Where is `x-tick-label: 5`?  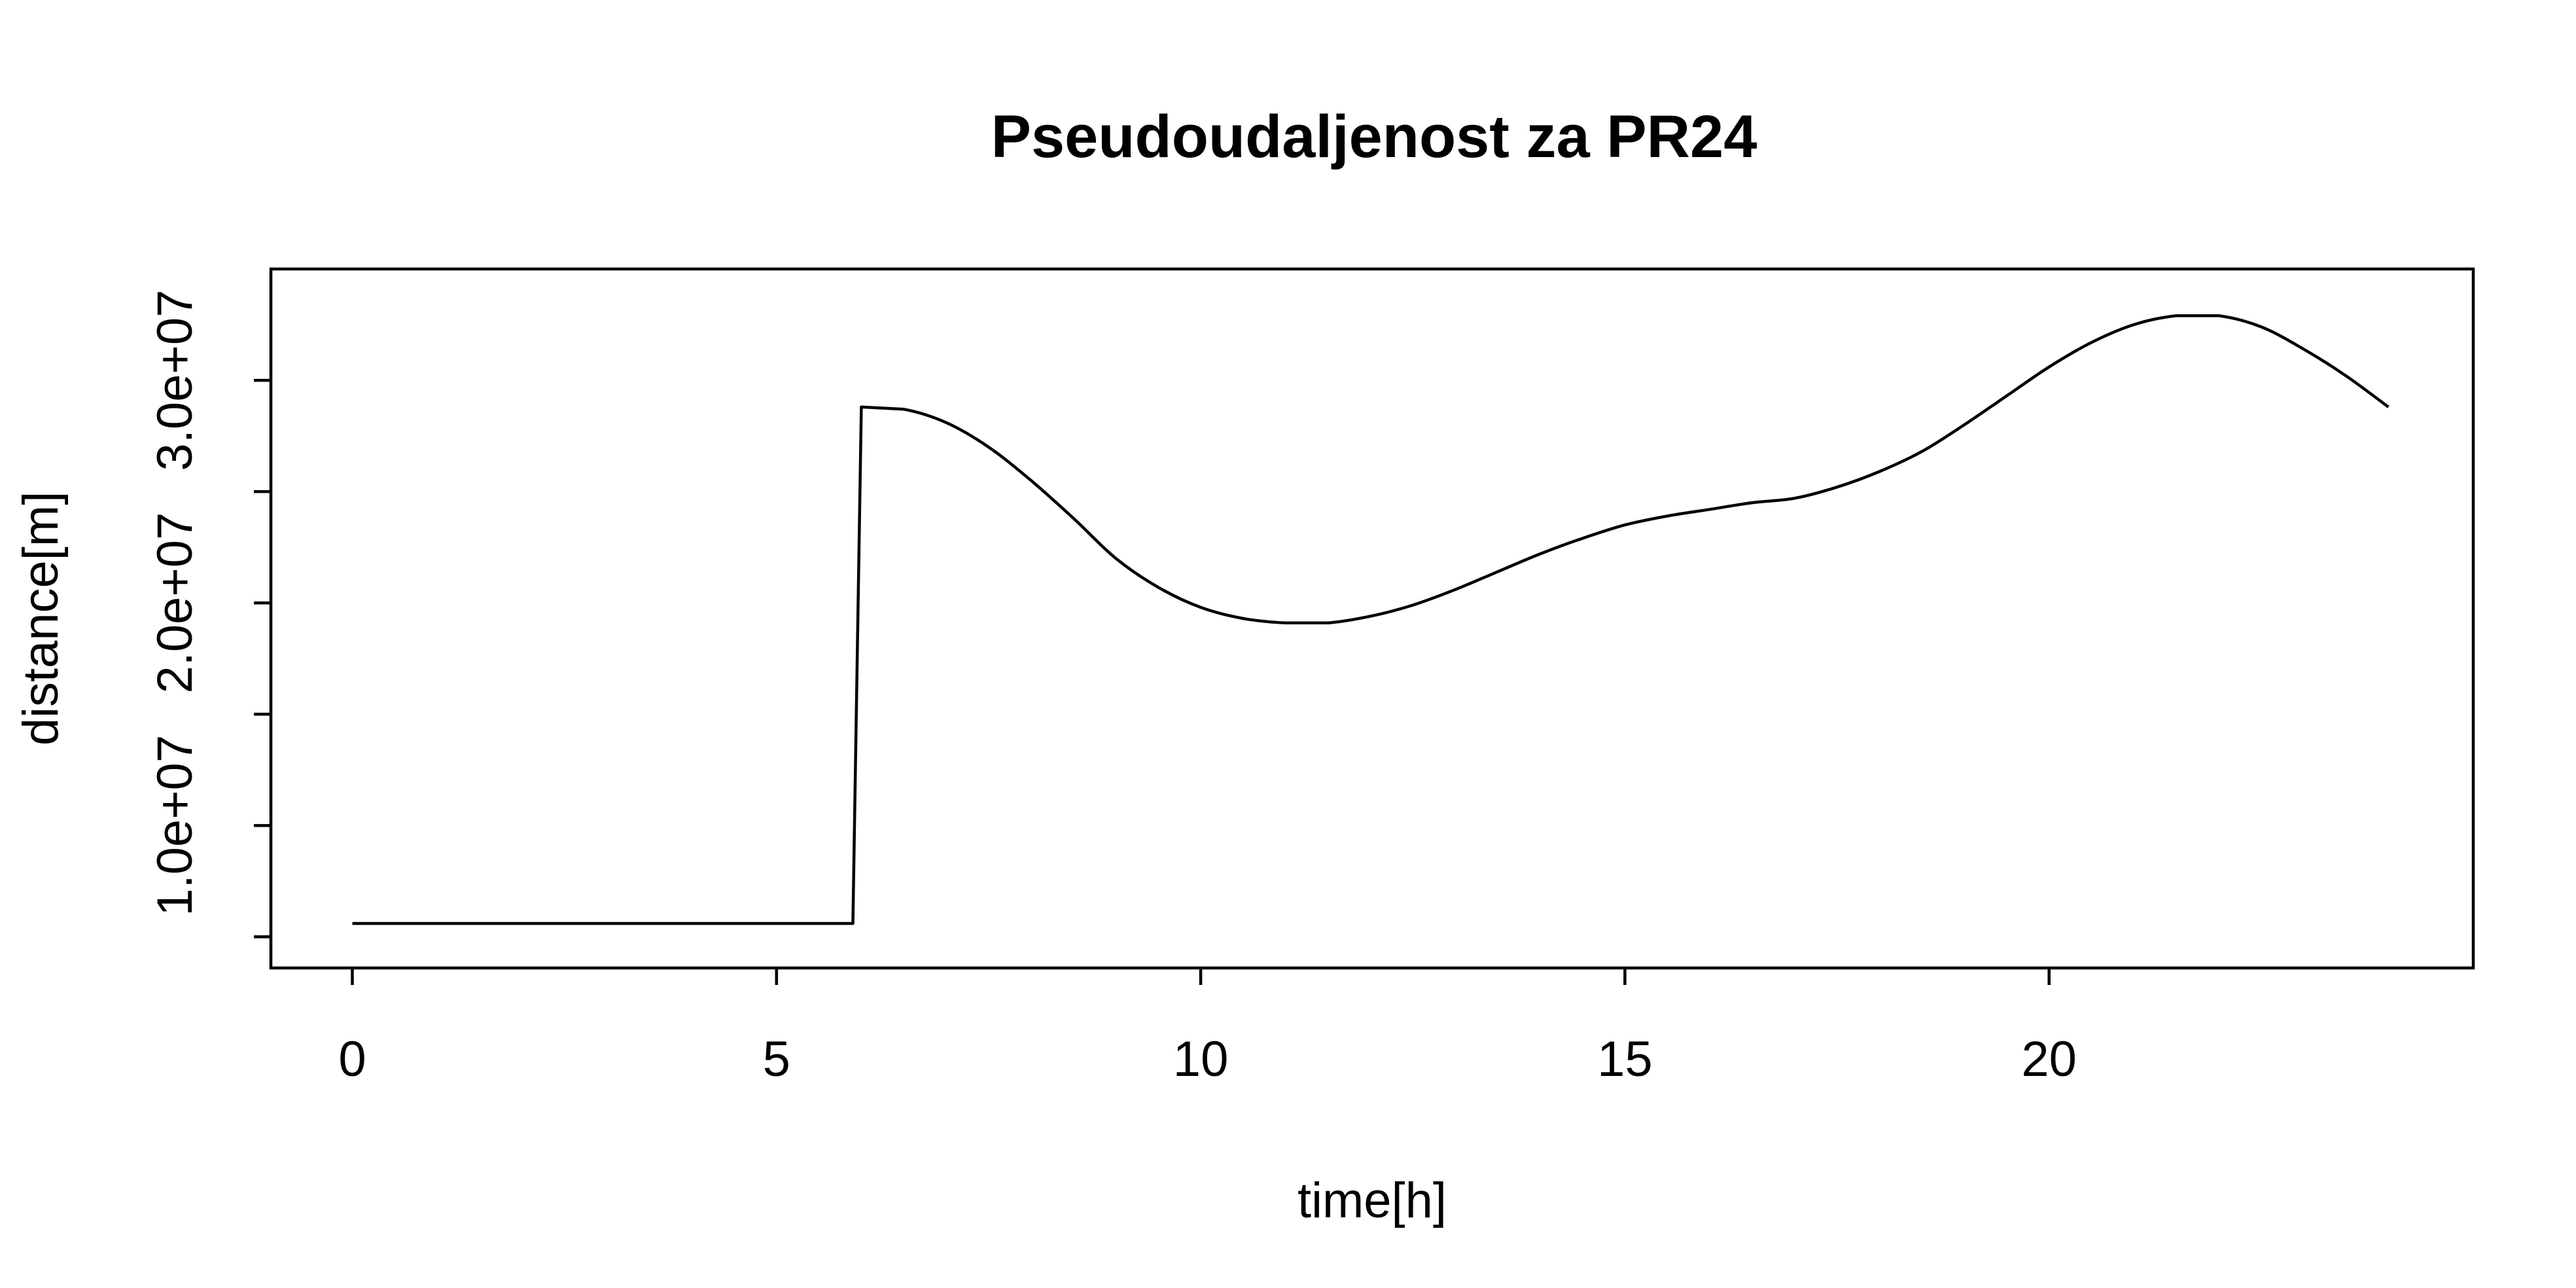
x-tick-label: 5 is located at coordinates (776, 1059).